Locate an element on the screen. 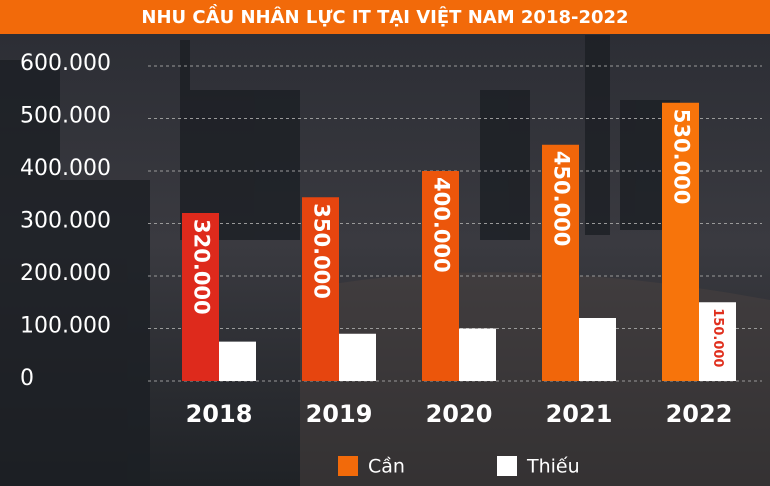 Image resolution: width=770 pixels, height=486 pixels. y-tick-label: 600.000 is located at coordinates (65, 63).